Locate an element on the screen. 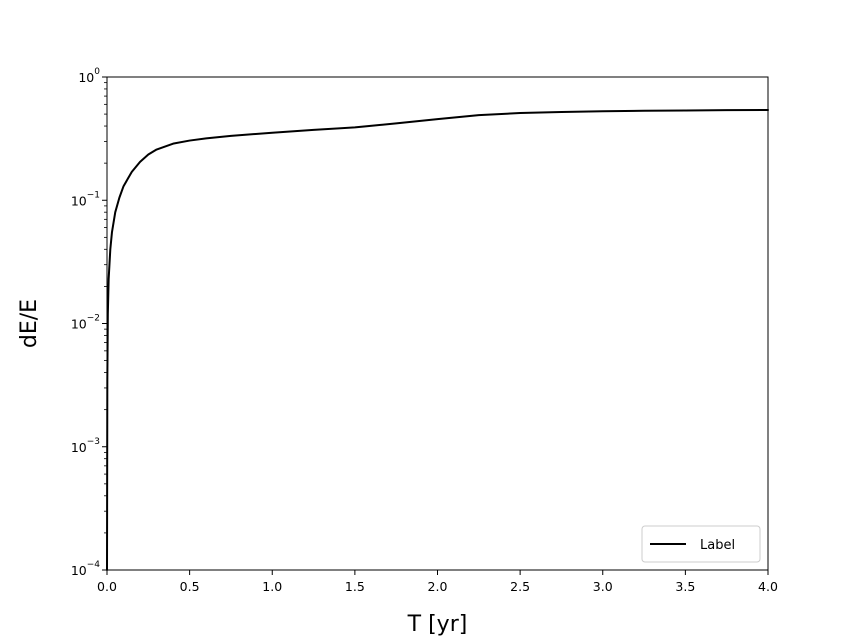 Image resolution: width=854 pixels, height=640 pixels. y-tick-exponent: −1 is located at coordinates (93, 195).